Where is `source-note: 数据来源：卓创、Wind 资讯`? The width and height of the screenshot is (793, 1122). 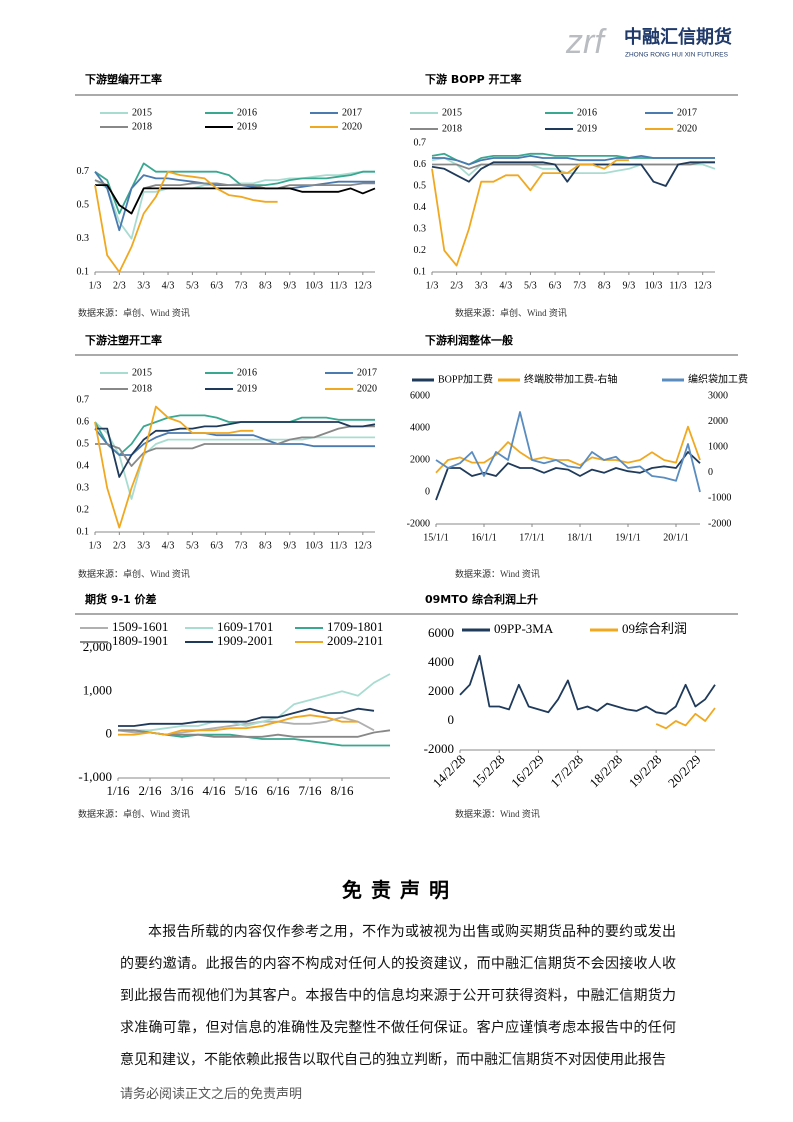 source-note: 数据来源：卓创、Wind 资讯 is located at coordinates (134, 573).